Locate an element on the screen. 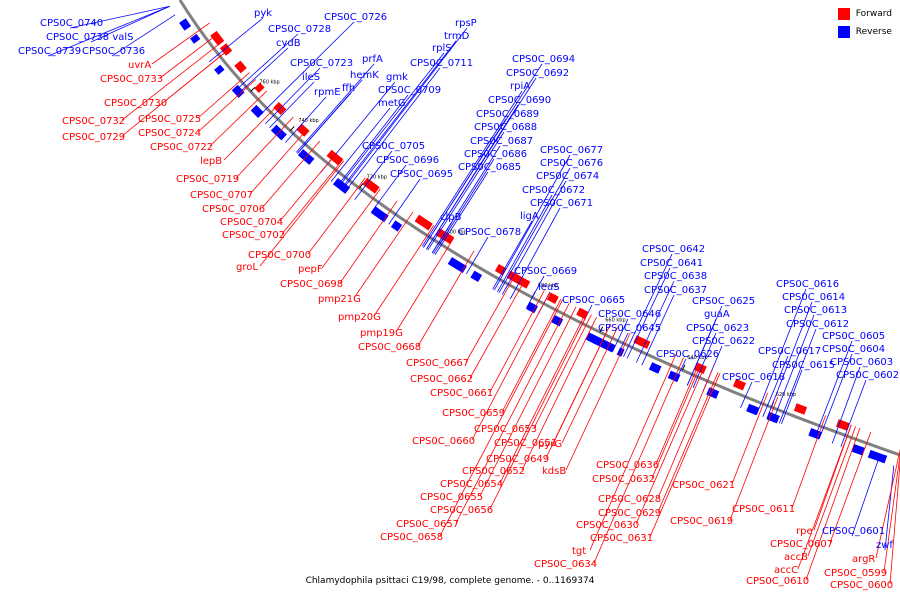 This screenshot has width=900, height=600. gene-label: CPS0C_0641 is located at coordinates (671, 263).